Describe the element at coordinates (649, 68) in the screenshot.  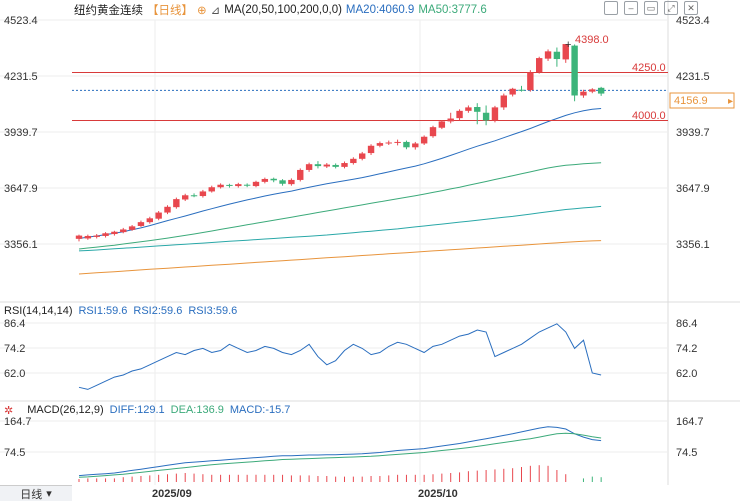
I see `level-4250-label: 4250.0` at that location.